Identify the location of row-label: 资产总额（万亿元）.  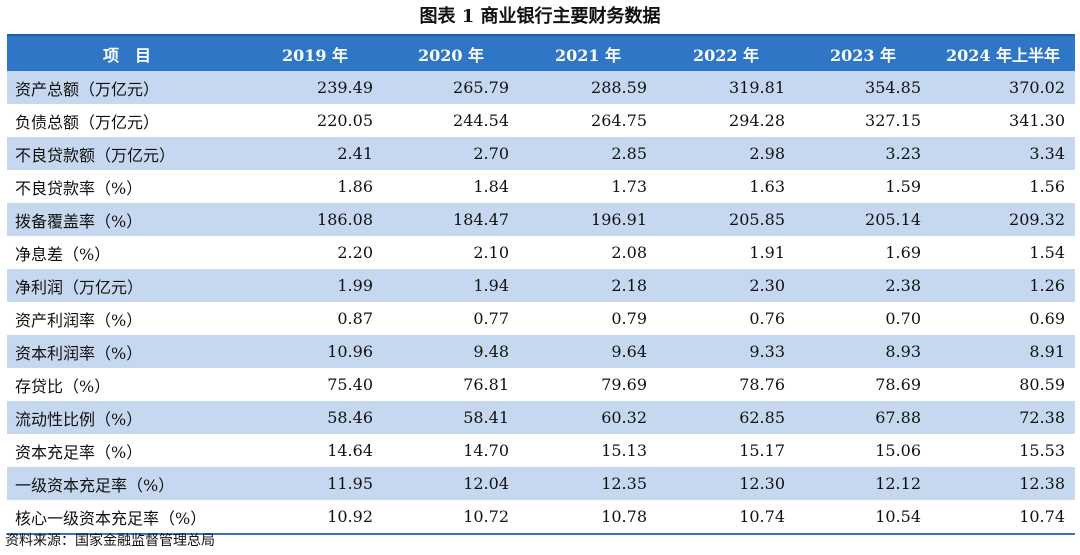
(127, 87).